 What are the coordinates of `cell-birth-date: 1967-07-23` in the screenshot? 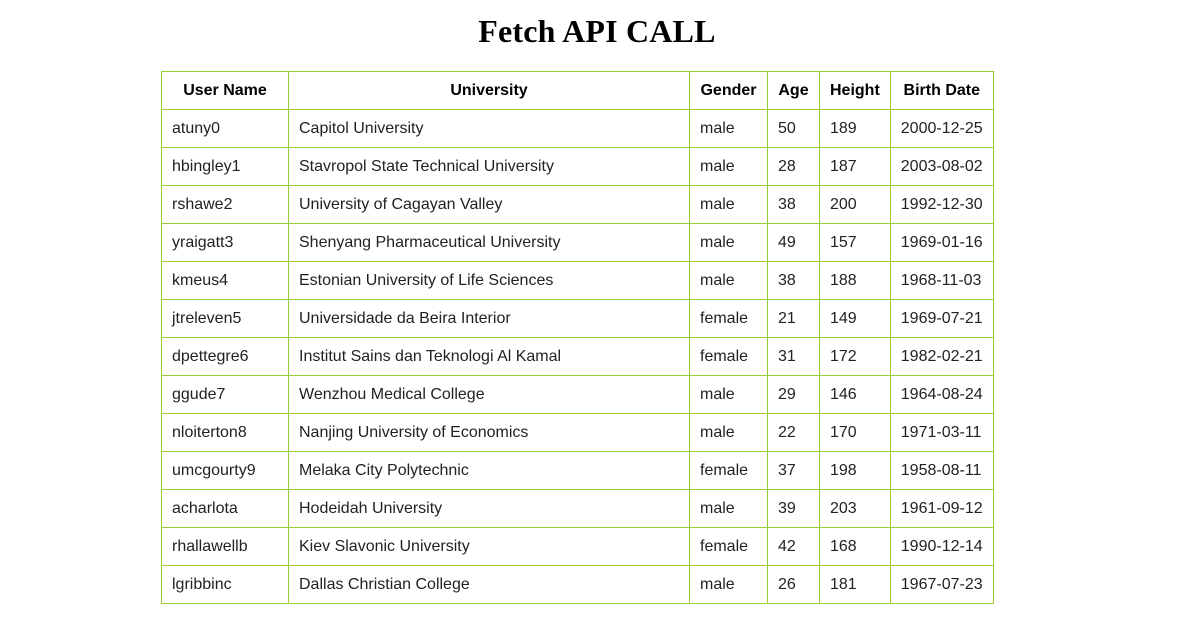 It's located at (941, 584).